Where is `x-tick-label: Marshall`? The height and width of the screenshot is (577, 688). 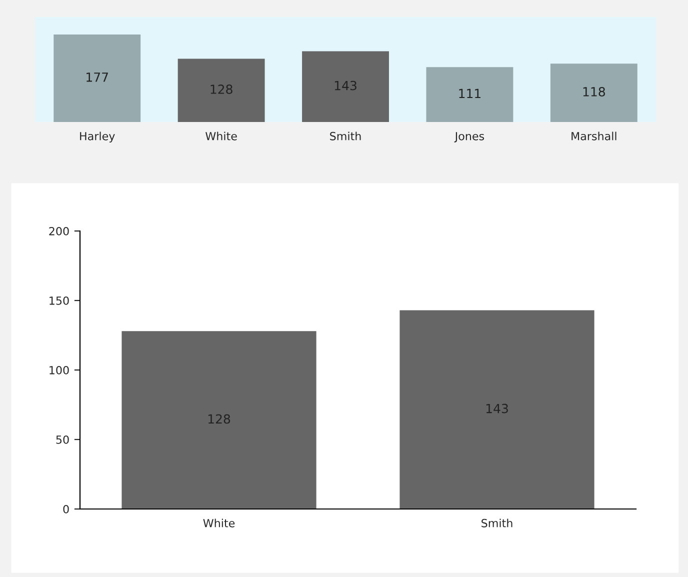
x-tick-label: Marshall is located at coordinates (594, 136).